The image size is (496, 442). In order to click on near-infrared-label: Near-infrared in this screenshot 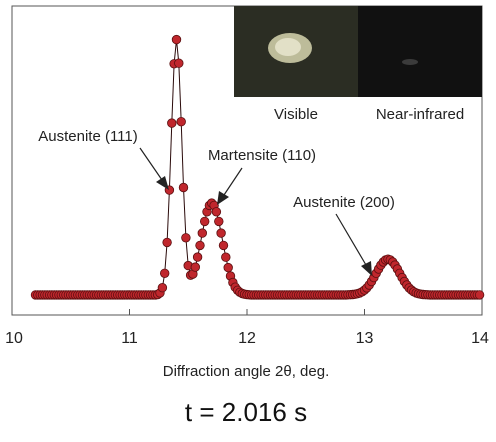, I will do `click(420, 114)`.